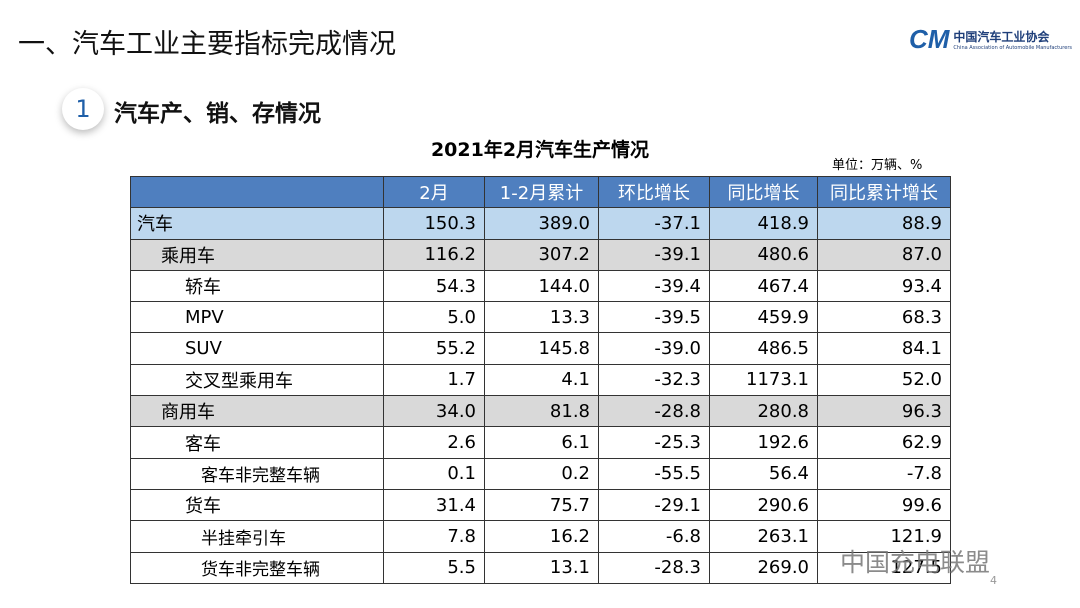 The height and width of the screenshot is (608, 1080). What do you see at coordinates (915, 562) in the screenshot?
I see `watermark: 中国充电联盟` at bounding box center [915, 562].